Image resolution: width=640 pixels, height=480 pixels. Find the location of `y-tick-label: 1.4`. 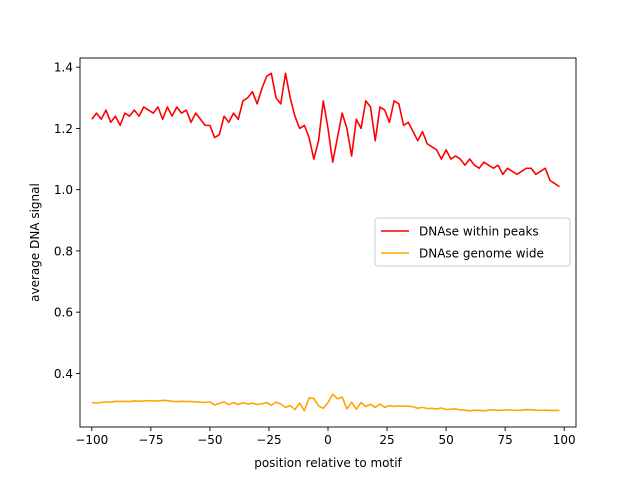

y-tick-label: 1.4 is located at coordinates (63, 68).